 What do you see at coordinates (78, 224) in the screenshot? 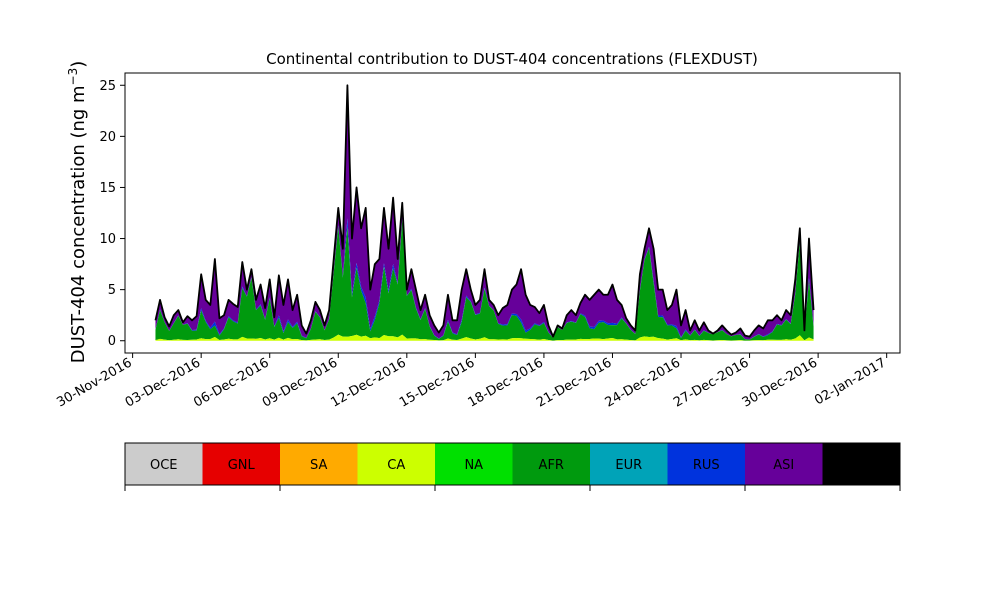
I see `y-axis-label-main: DUST-404 concentration (ng m` at bounding box center [78, 224].